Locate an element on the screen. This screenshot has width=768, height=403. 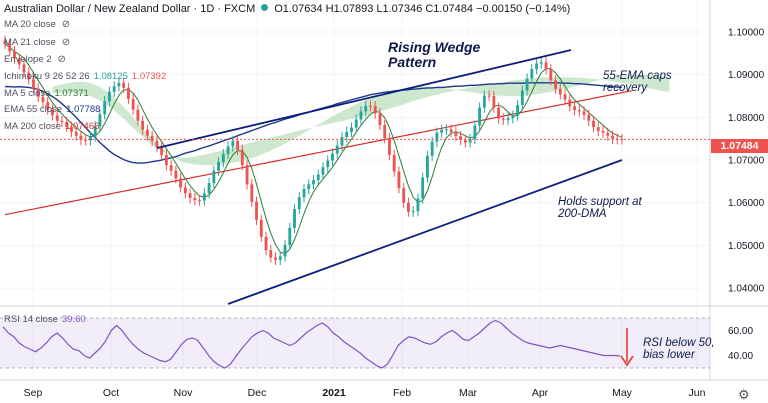
rsi-tick-label: 40.00 is located at coordinates (740, 356).